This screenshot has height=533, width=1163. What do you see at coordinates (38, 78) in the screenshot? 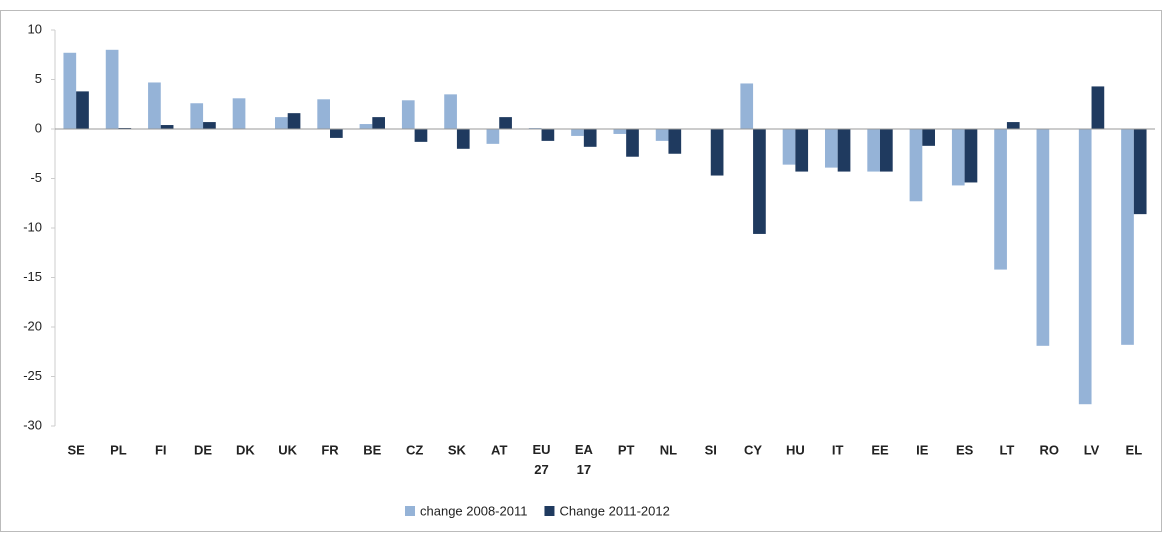
I see `y-tick-label: 5` at bounding box center [38, 78].